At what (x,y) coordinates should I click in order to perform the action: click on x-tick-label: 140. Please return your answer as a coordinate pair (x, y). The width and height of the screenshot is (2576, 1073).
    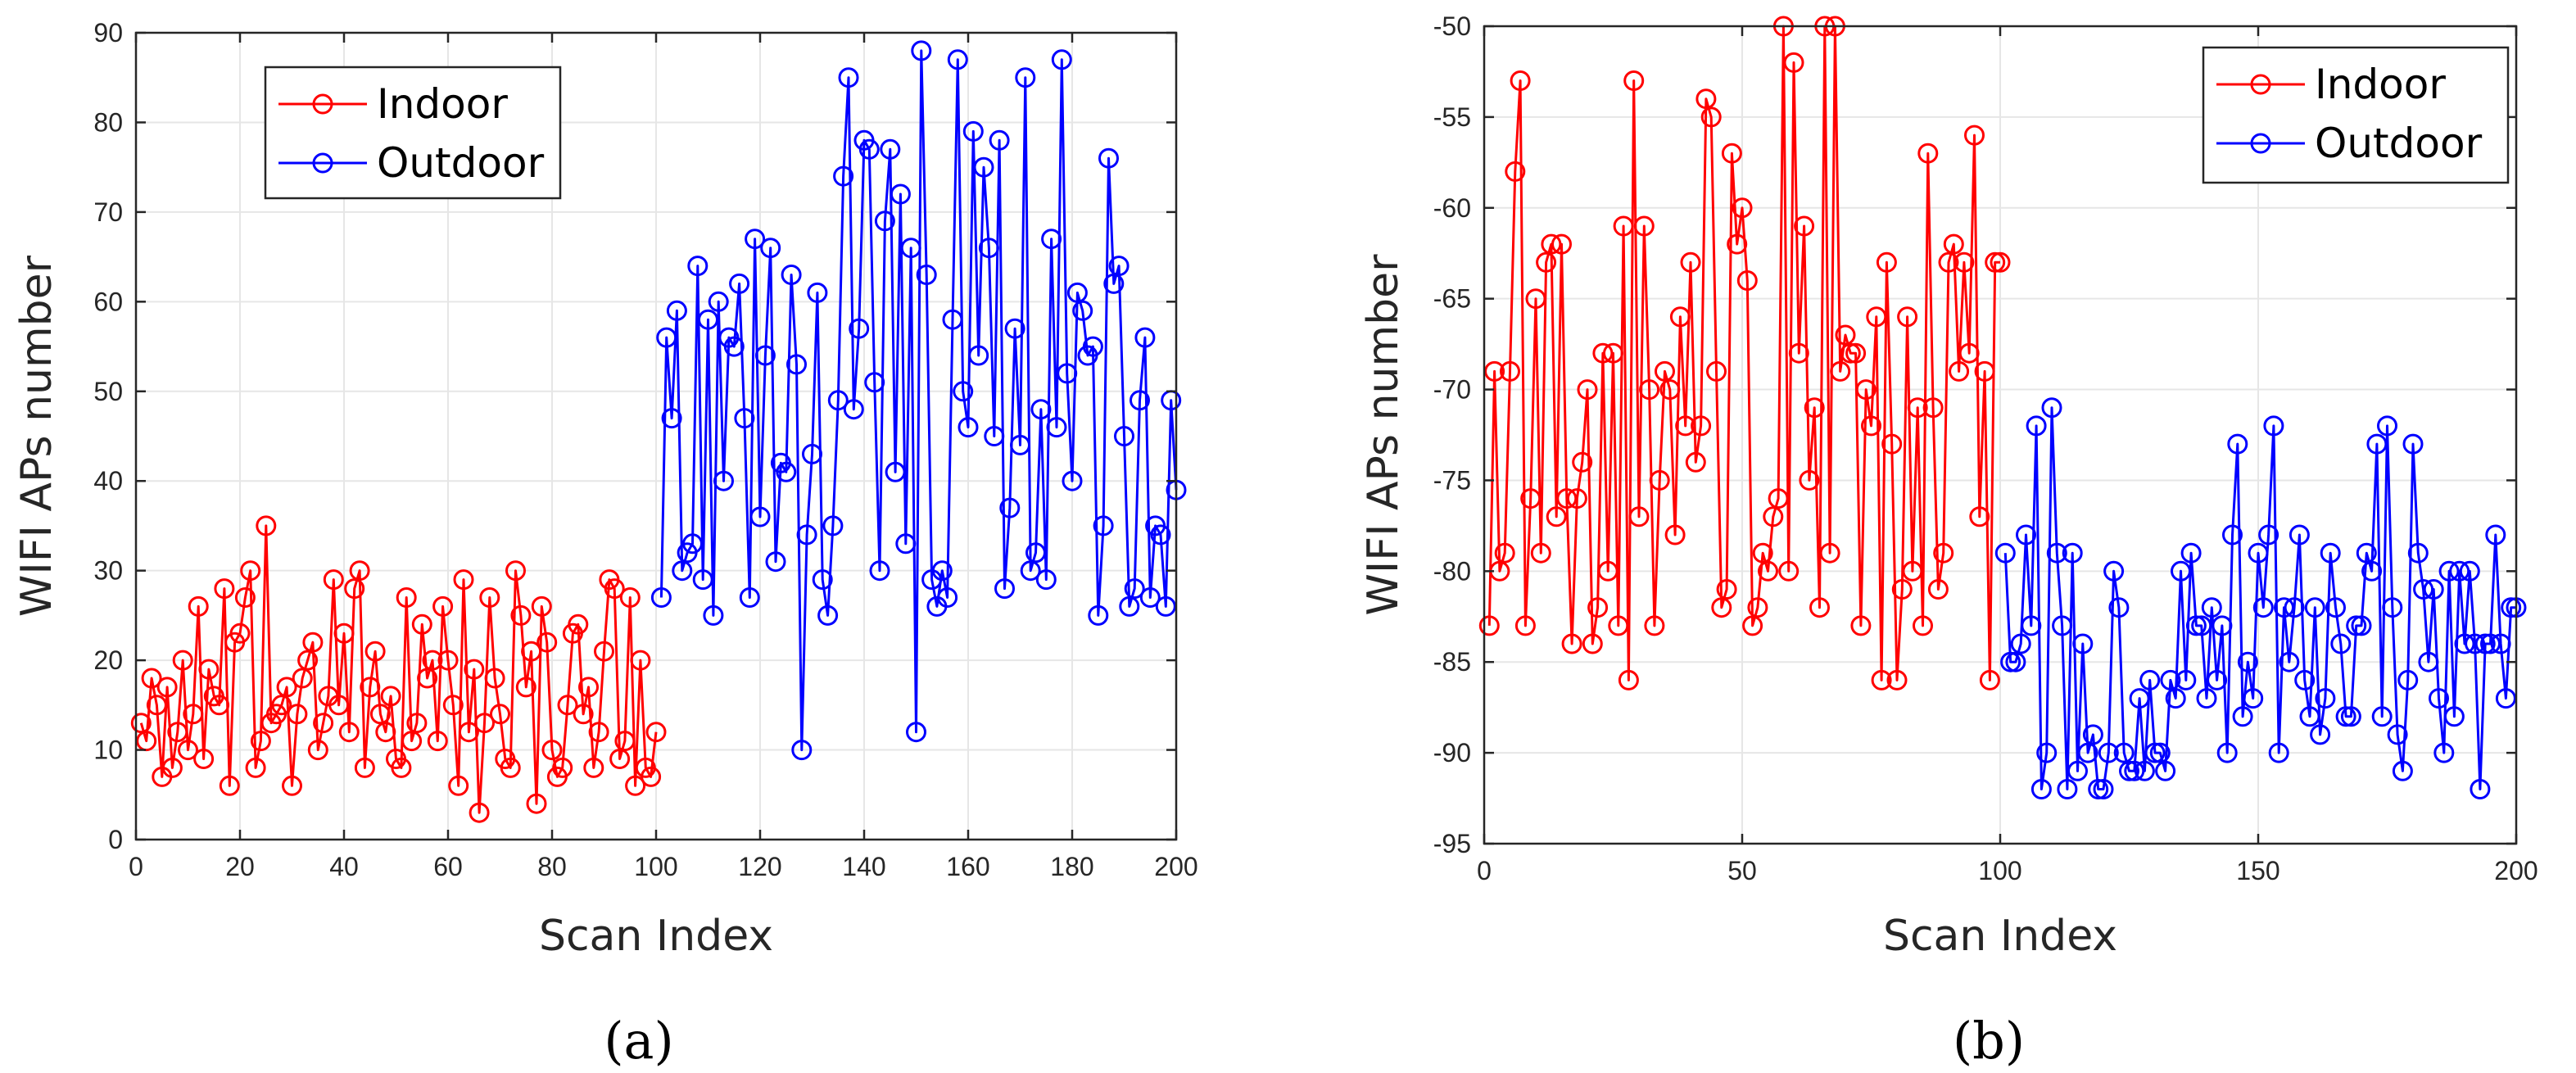
    Looking at the image, I should click on (863, 866).